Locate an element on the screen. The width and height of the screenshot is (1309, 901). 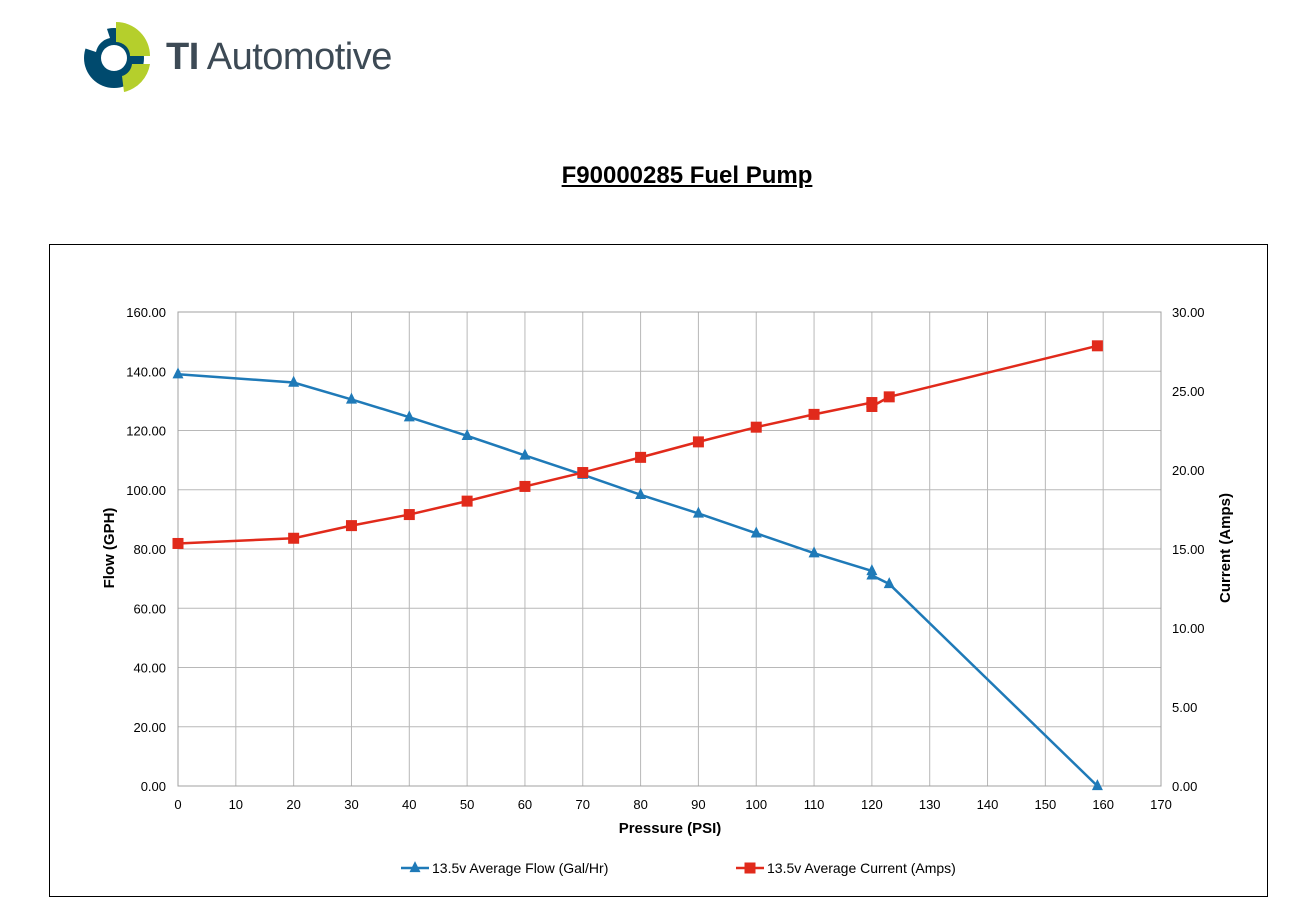
x-tick-label: 50 is located at coordinates (467, 804).